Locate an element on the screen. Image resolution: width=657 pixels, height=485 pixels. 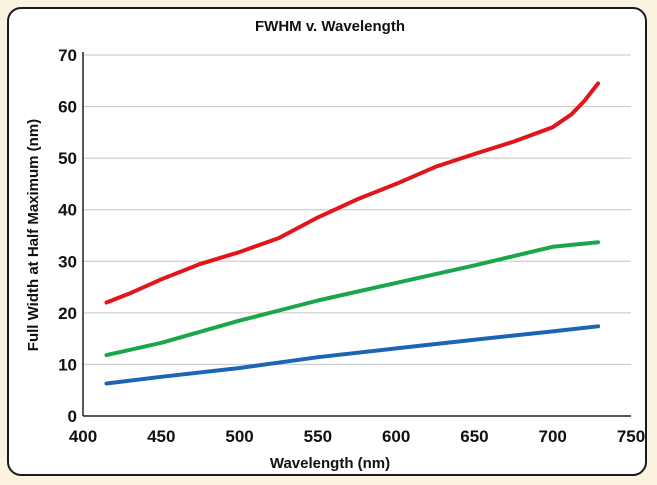
y-tick-label: 40 is located at coordinates (67, 210).